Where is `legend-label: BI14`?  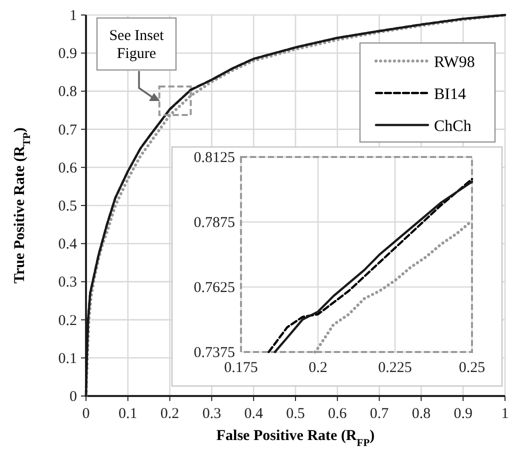
legend-label: BI14 is located at coordinates (450, 94).